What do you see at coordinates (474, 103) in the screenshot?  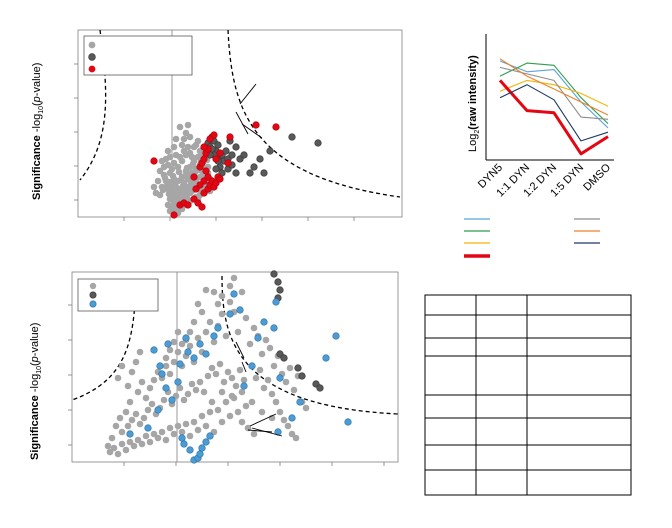 I see `line-chart-y-axis-label: Log2(raw intensity)` at bounding box center [474, 103].